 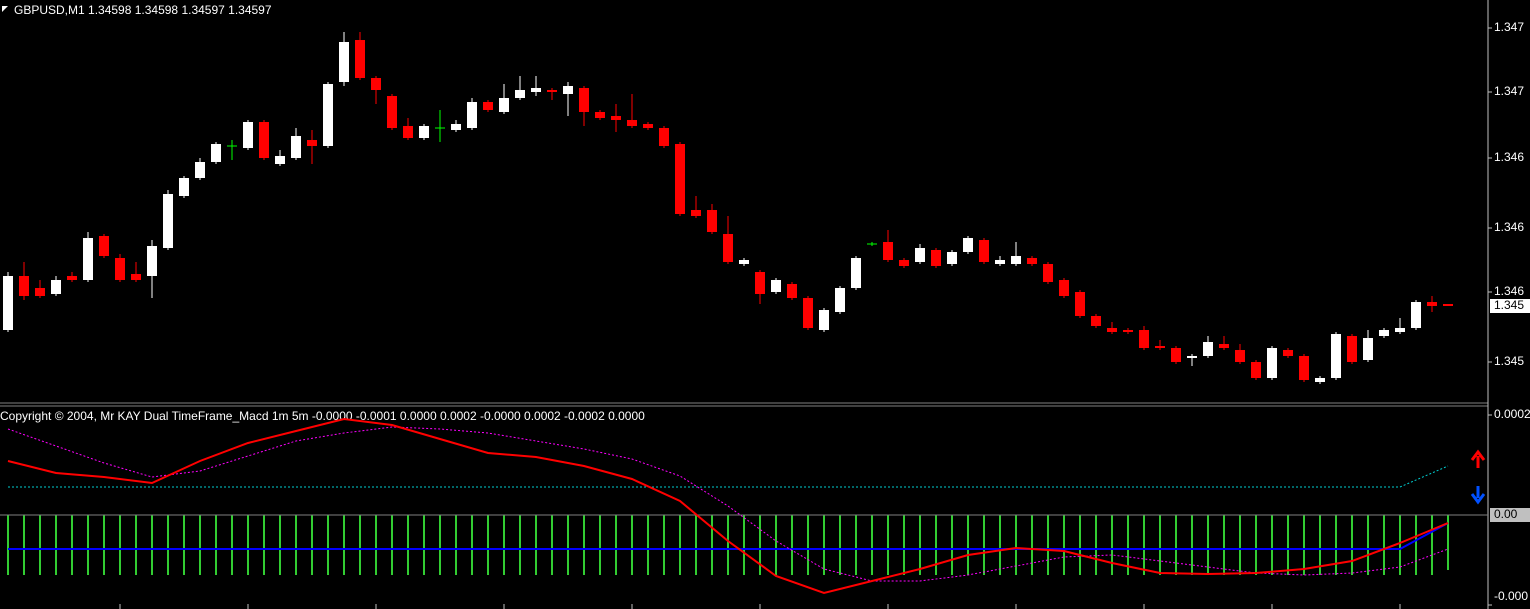 I want to click on current-price-box, so click(x=1510, y=306).